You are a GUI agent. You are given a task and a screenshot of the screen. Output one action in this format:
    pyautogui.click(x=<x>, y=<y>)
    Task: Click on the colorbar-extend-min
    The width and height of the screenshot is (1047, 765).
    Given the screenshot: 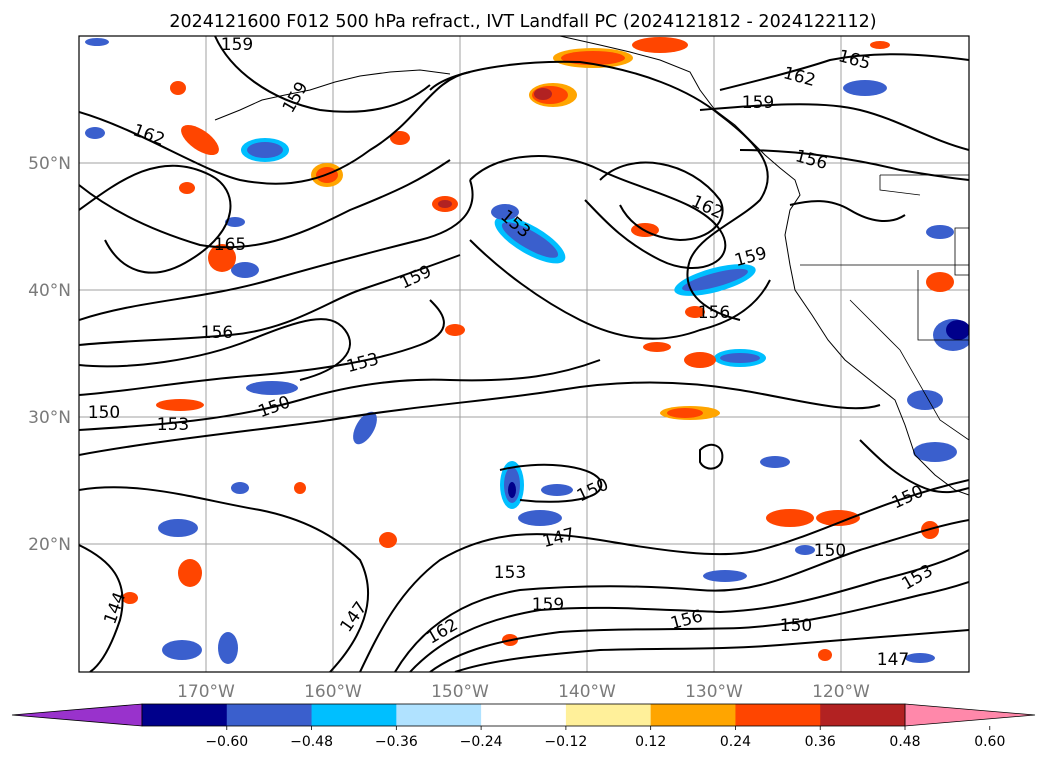 What is the action you would take?
    pyautogui.click(x=77, y=715)
    